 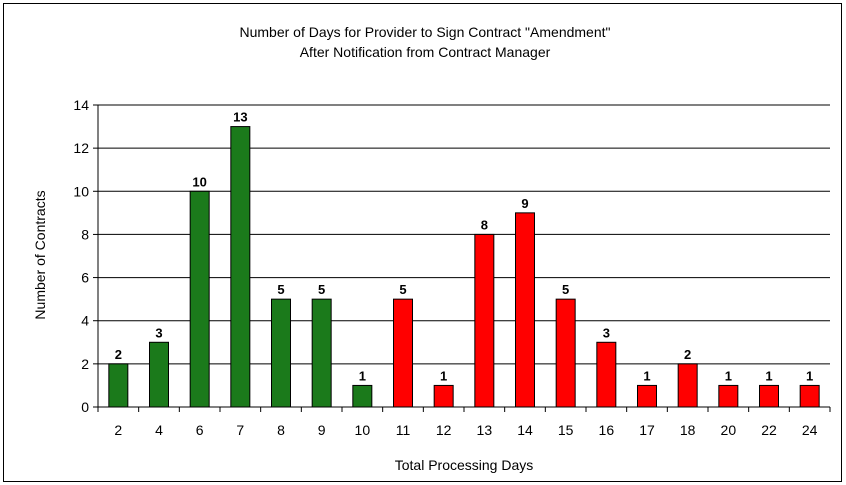 I want to click on x-tick-label: 24, so click(x=810, y=430).